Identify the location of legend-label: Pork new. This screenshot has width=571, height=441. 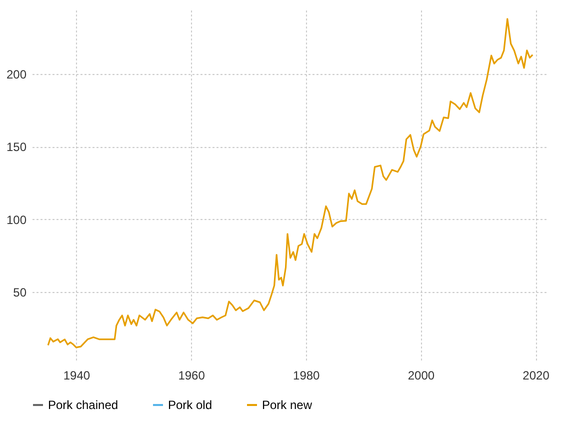
(287, 405).